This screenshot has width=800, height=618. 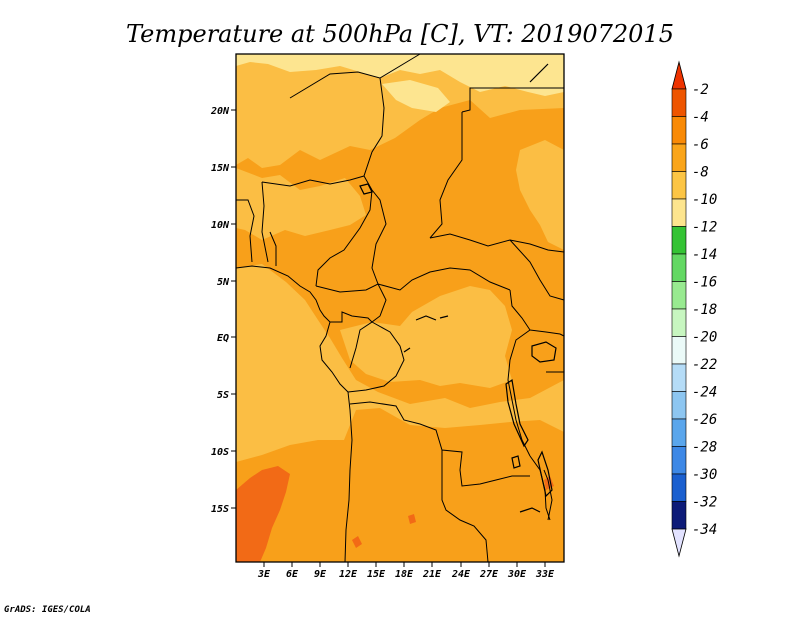 I want to click on lon-tick: 12E, so click(x=348, y=571).